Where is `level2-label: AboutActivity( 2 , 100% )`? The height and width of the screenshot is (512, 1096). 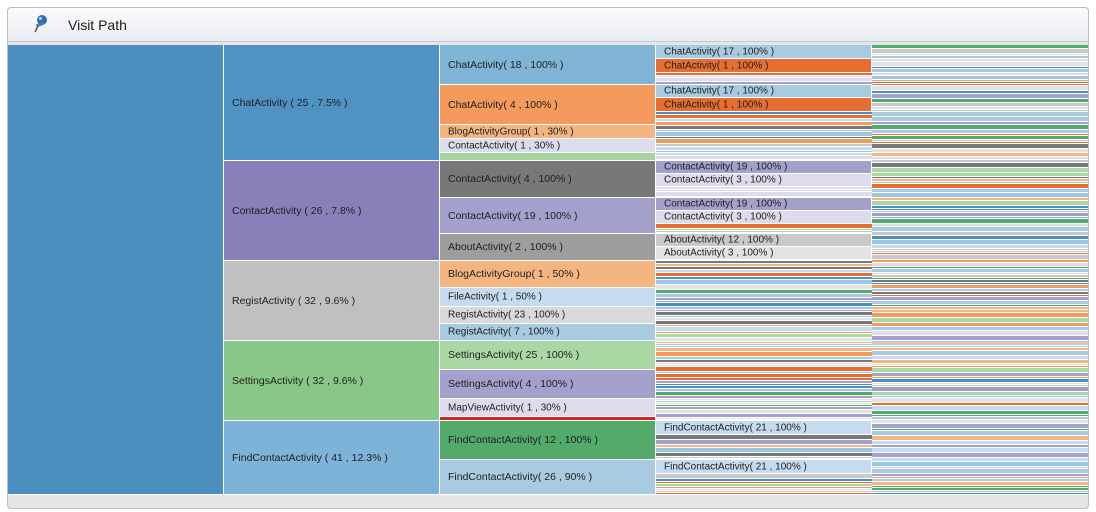 level2-label: AboutActivity( 2 , 100% ) is located at coordinates (505, 247).